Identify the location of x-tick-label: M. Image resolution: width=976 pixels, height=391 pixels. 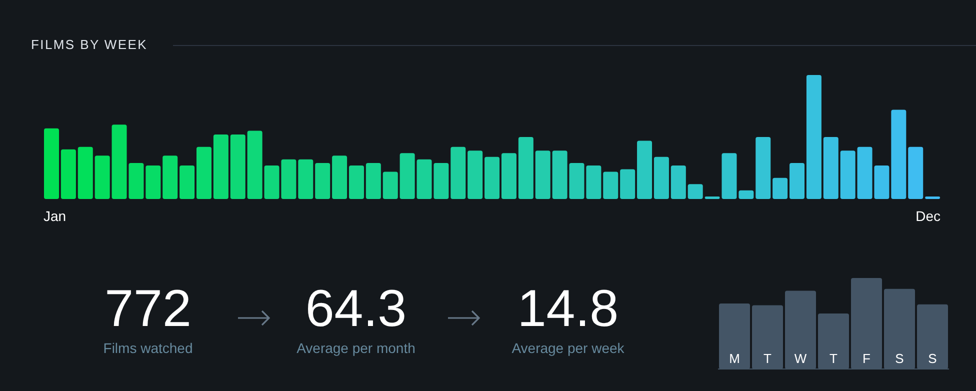
(734, 358).